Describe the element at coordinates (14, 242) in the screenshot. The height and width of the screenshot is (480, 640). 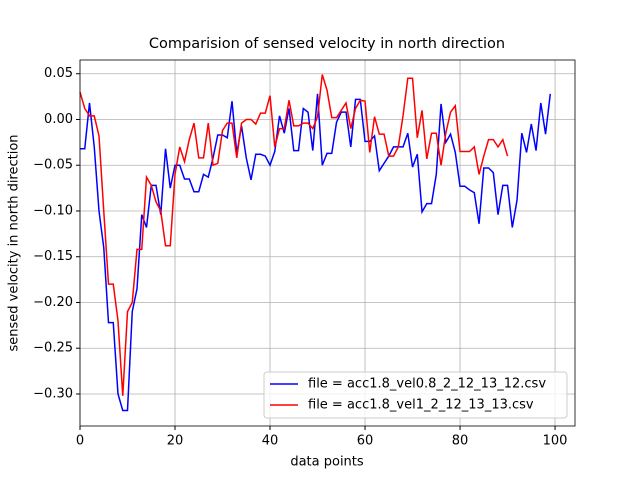
I see `y-axis-label: sensed velocity in north direction` at that location.